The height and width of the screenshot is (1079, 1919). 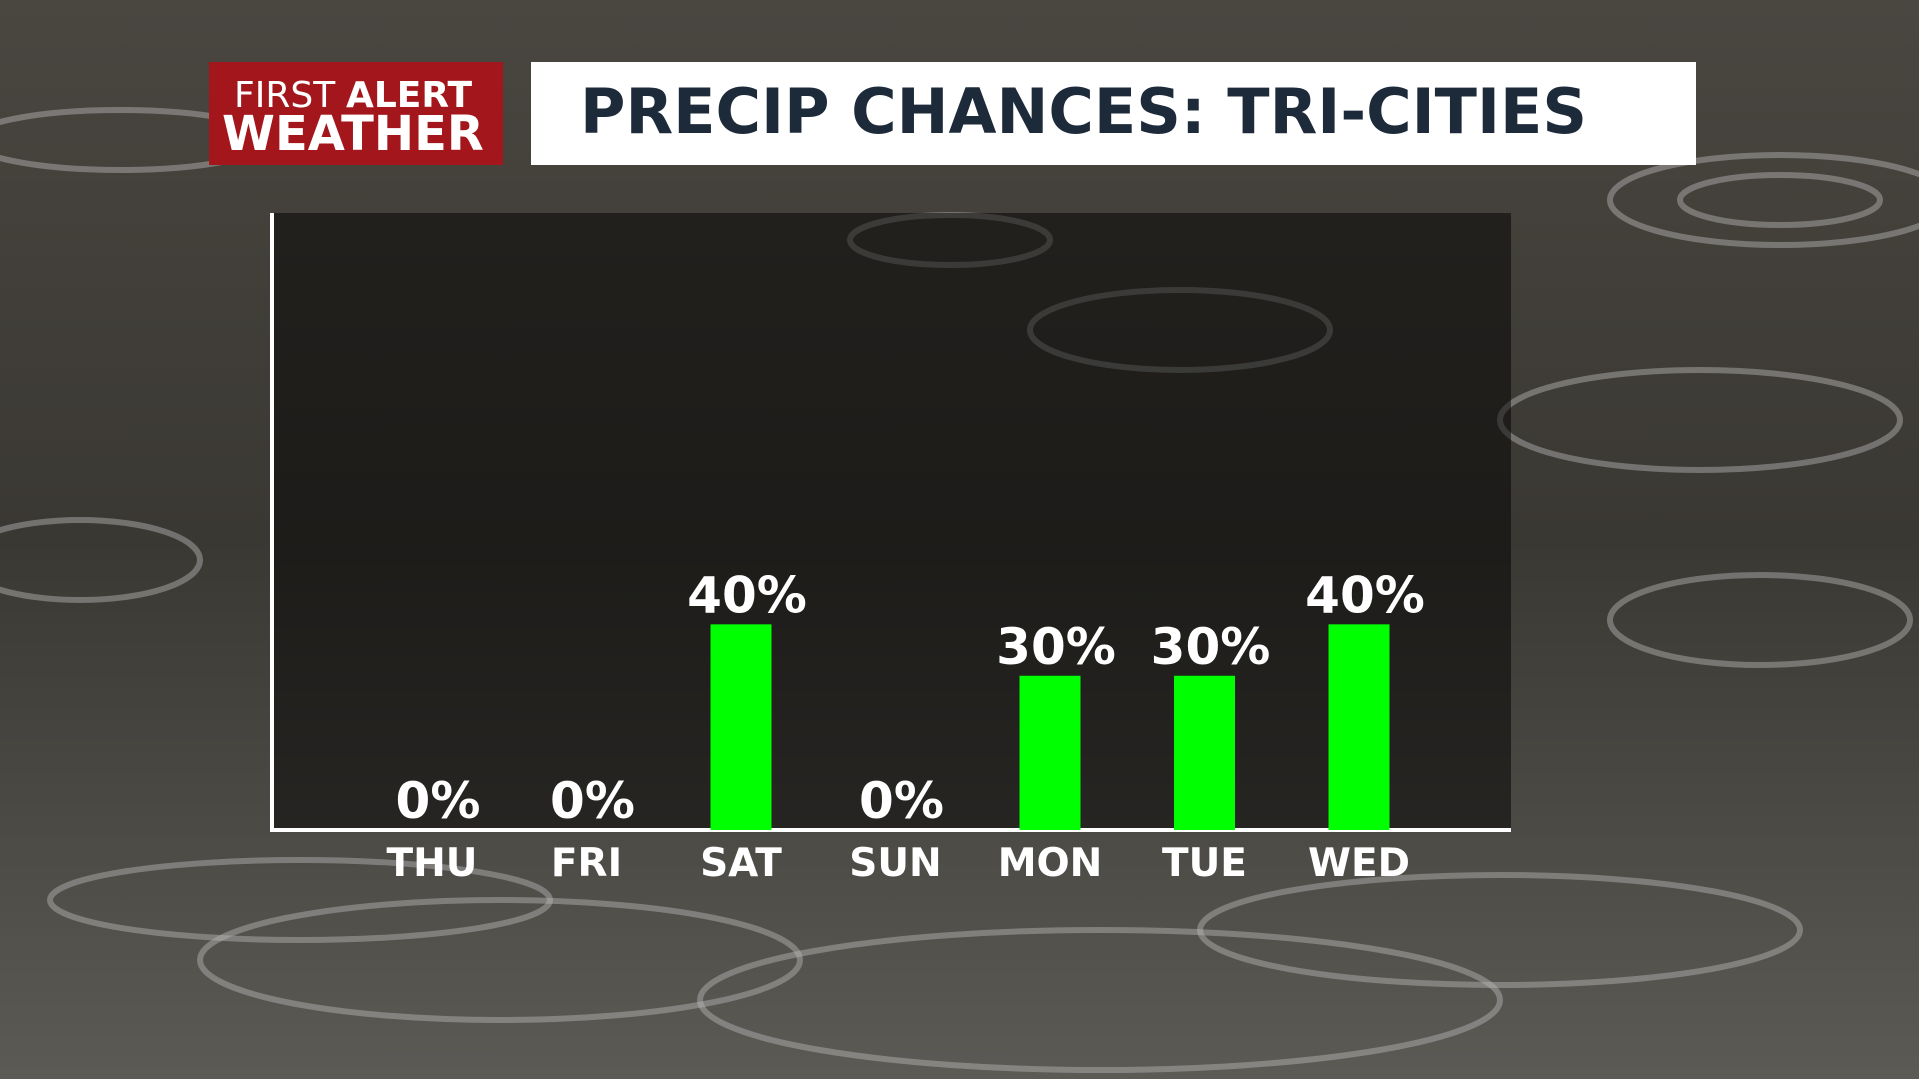 I want to click on x-tick-label: TUE, so click(x=1204, y=863).